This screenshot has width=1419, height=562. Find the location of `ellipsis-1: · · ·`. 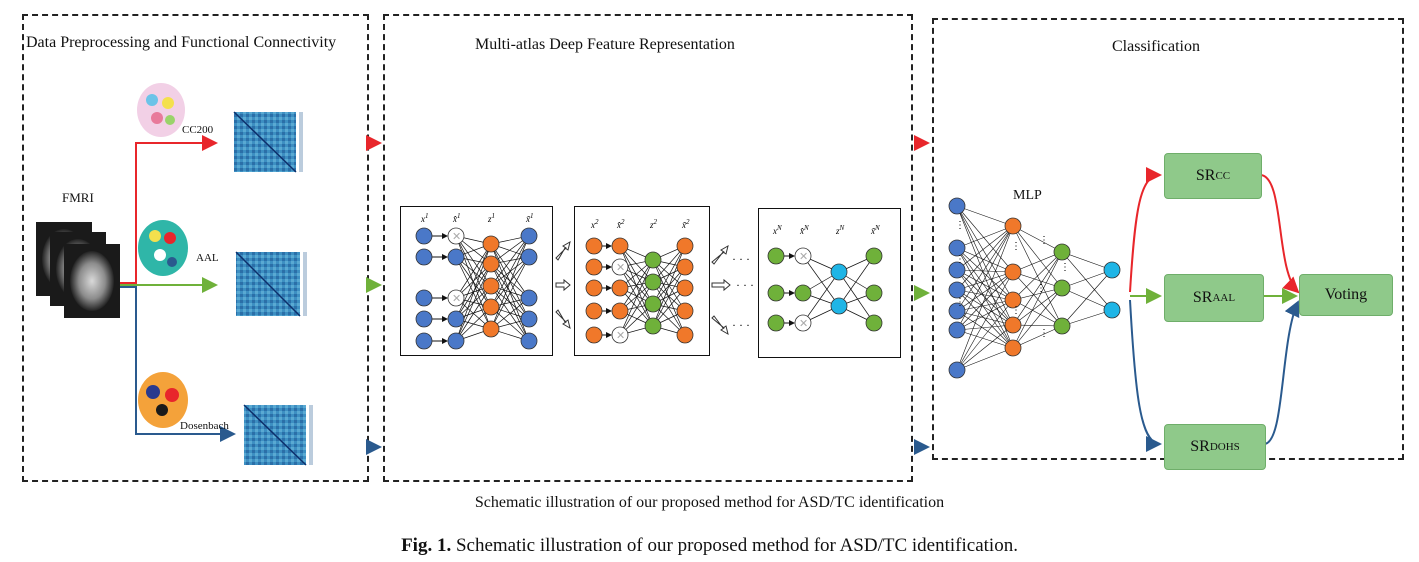

ellipsis-1: · · · is located at coordinates (741, 259).